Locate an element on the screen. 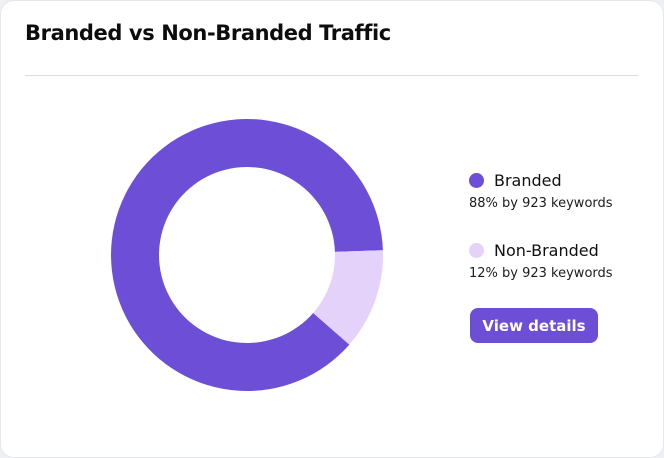 The image size is (664, 458). legend-detail: 88% by 923 keywords is located at coordinates (541, 203).